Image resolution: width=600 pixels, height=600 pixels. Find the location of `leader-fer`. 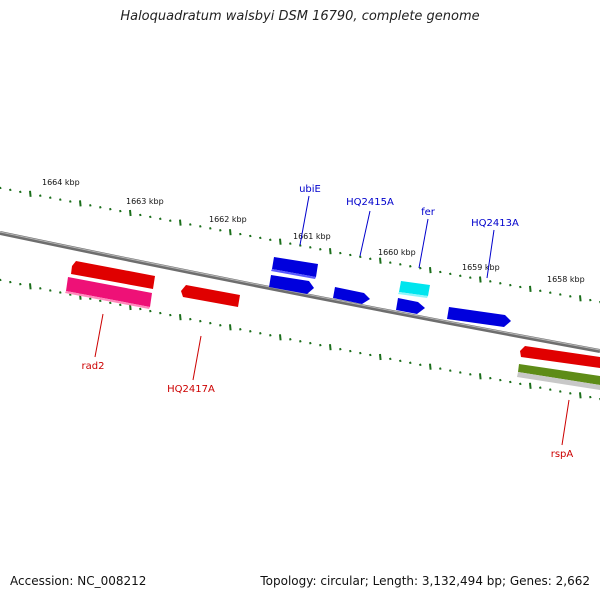

leader-fer is located at coordinates (423, 243).